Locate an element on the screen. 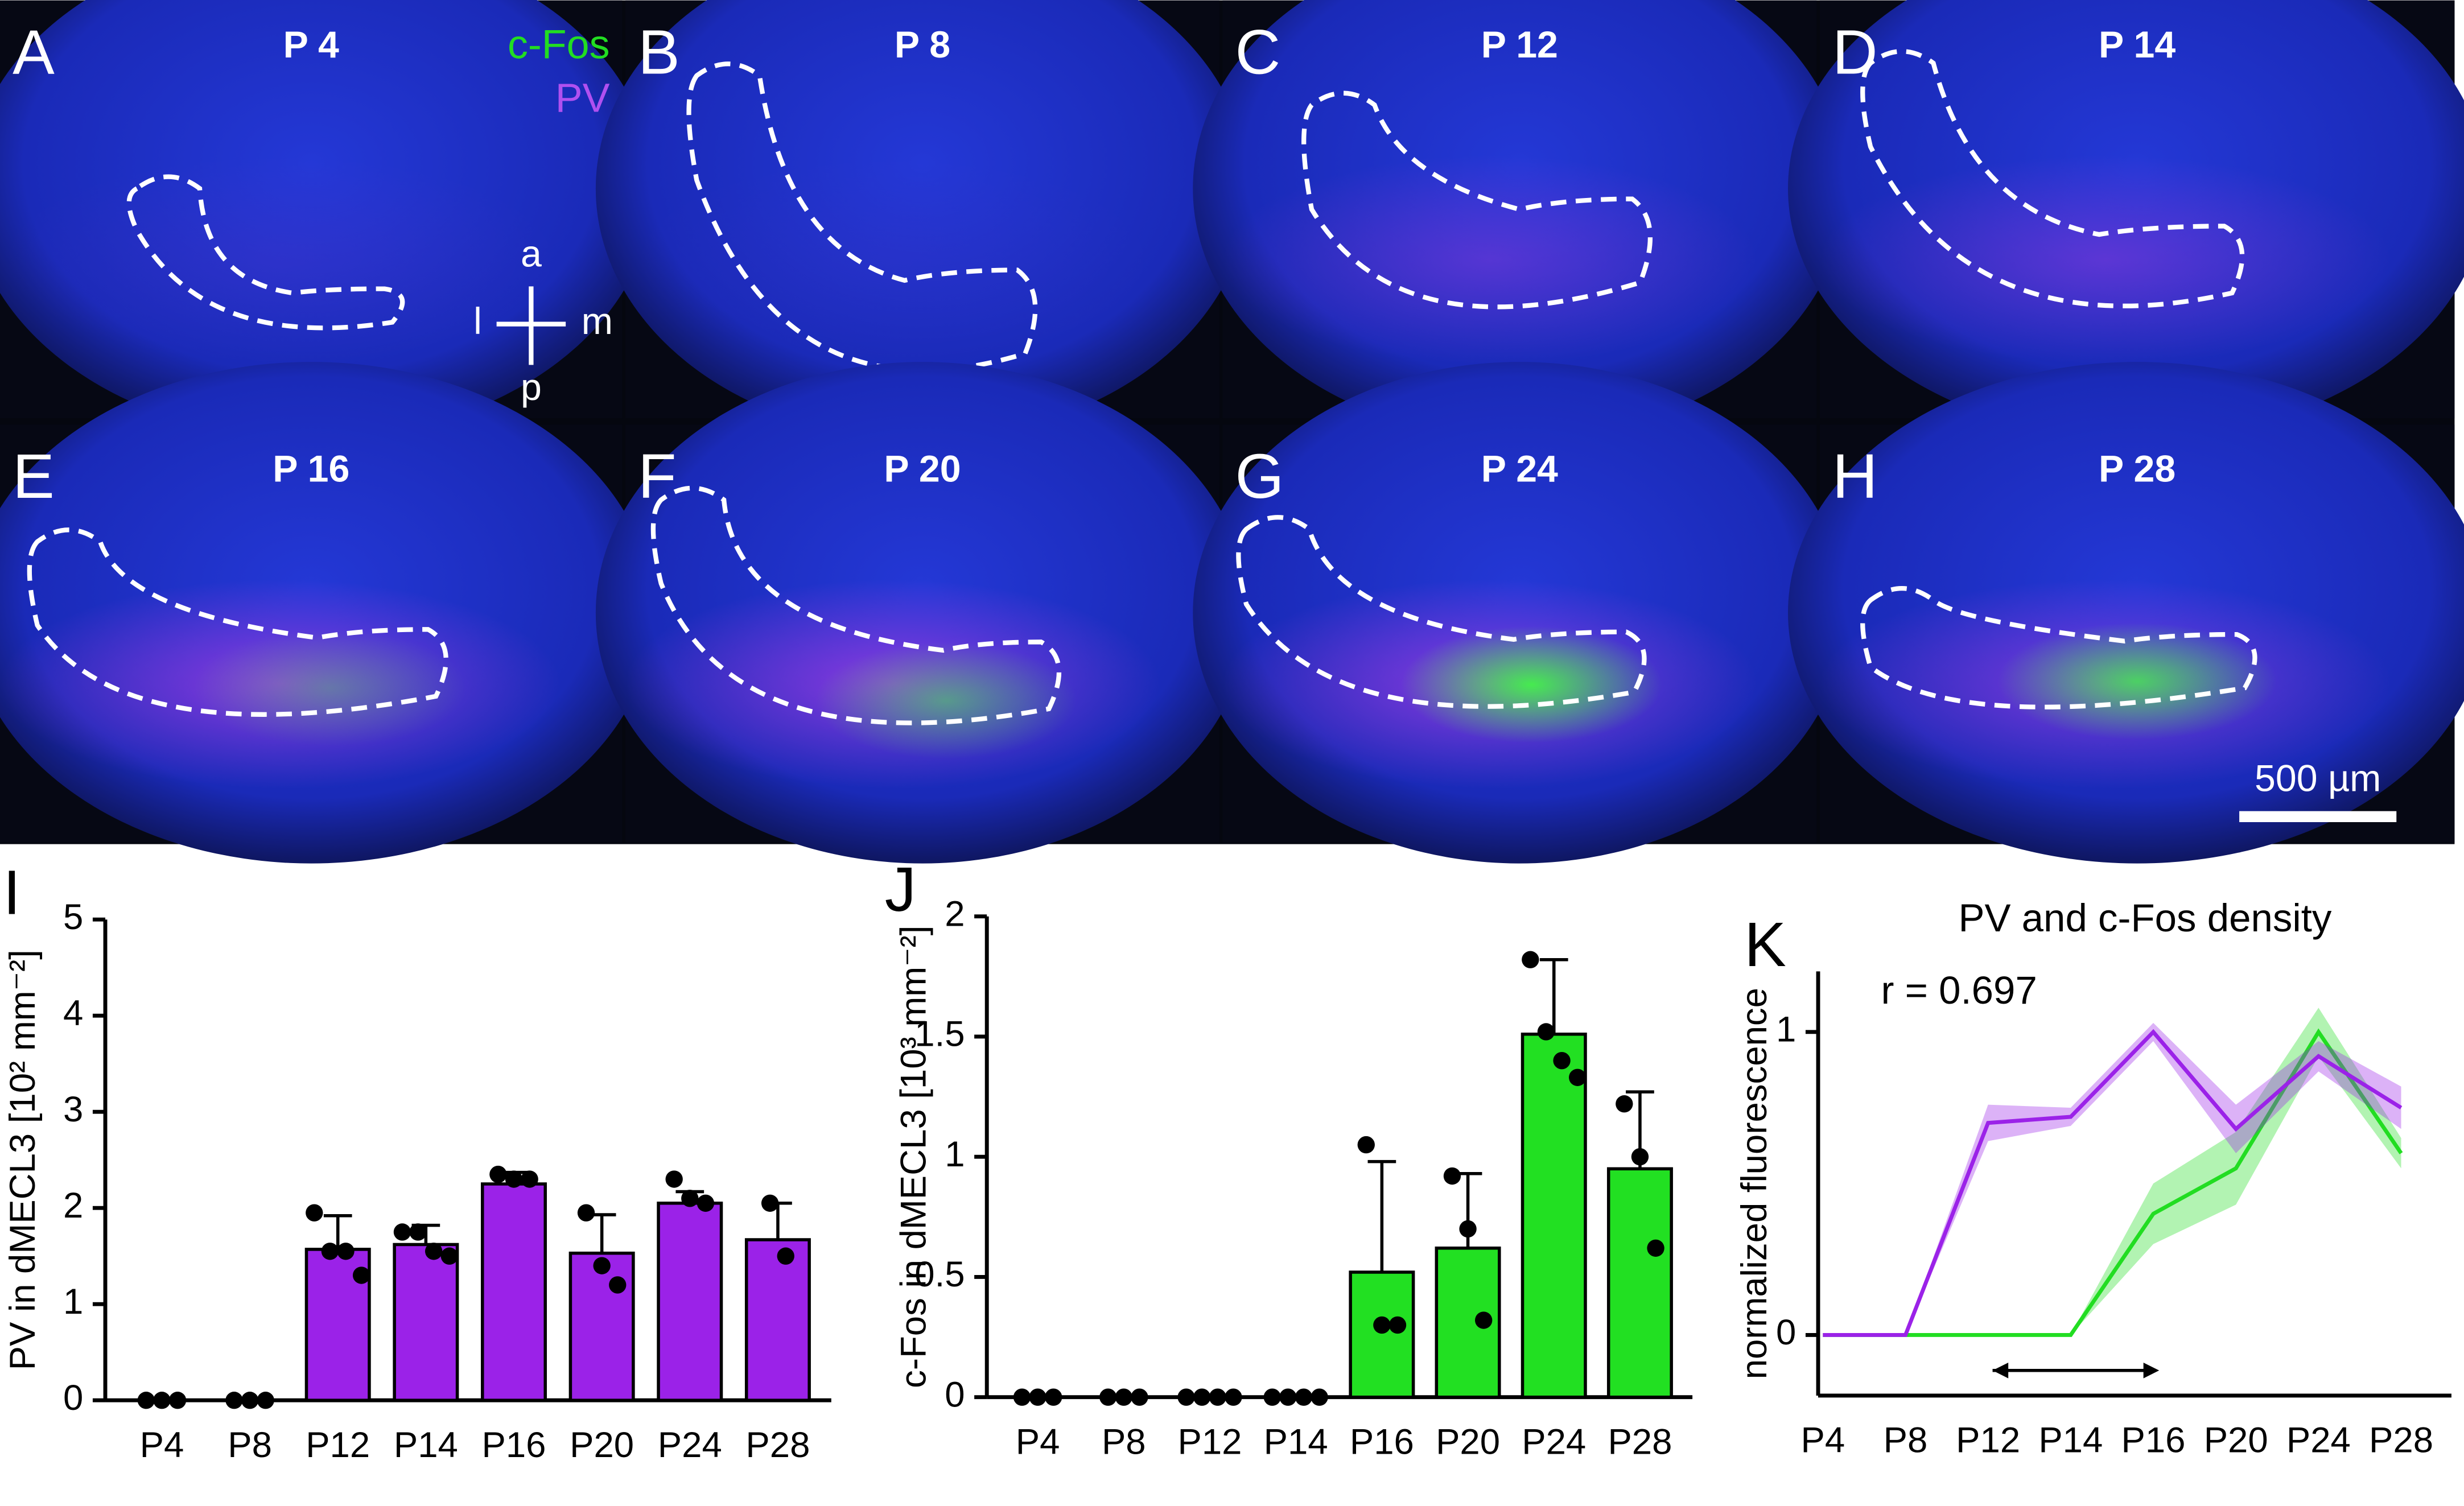  age-label: P 24 is located at coordinates (1519, 469).